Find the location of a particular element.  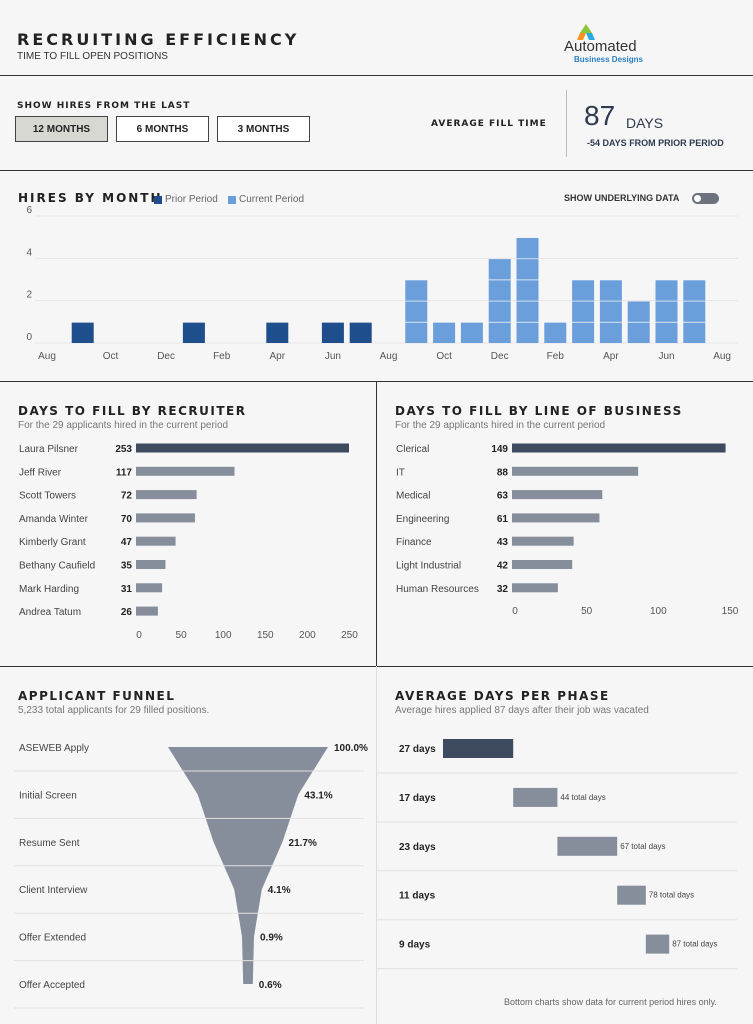

toggle-label: SHOW UNDERLYING DATA is located at coordinates (622, 198).